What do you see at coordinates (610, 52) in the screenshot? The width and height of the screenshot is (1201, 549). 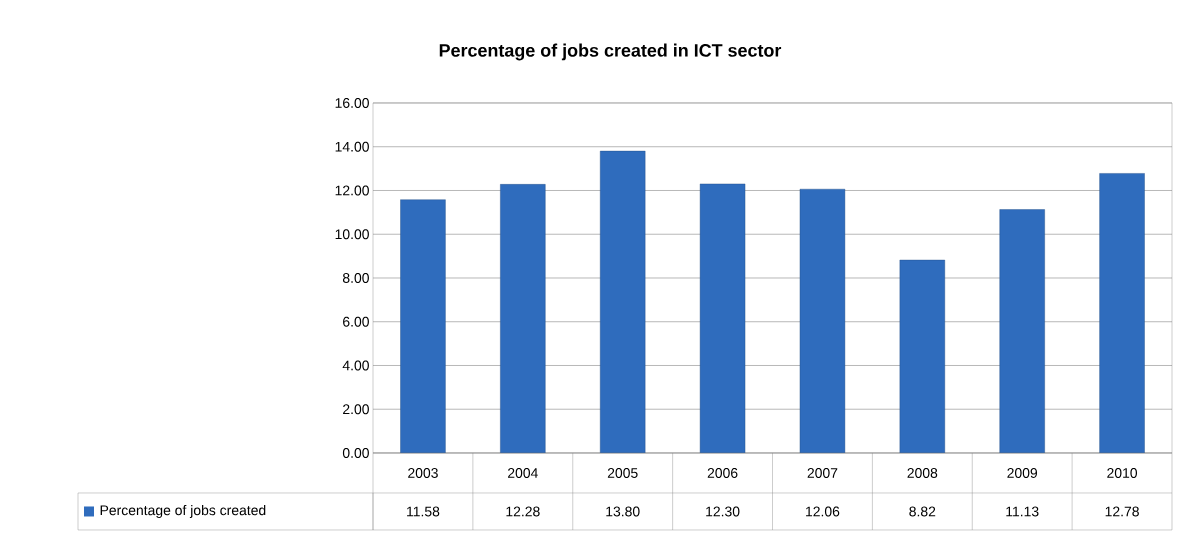 I see `chart-title: Percentage of jobs created in ICT sector` at bounding box center [610, 52].